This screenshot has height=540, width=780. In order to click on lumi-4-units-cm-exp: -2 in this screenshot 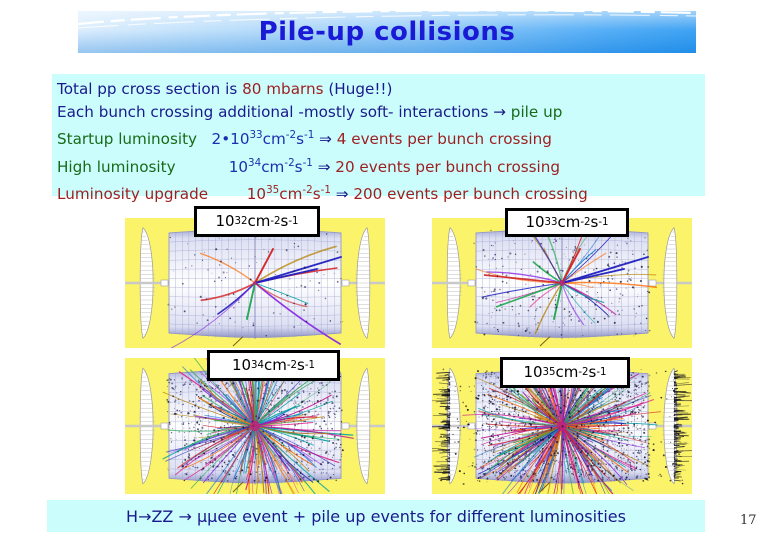, I will do `click(583, 372)`.